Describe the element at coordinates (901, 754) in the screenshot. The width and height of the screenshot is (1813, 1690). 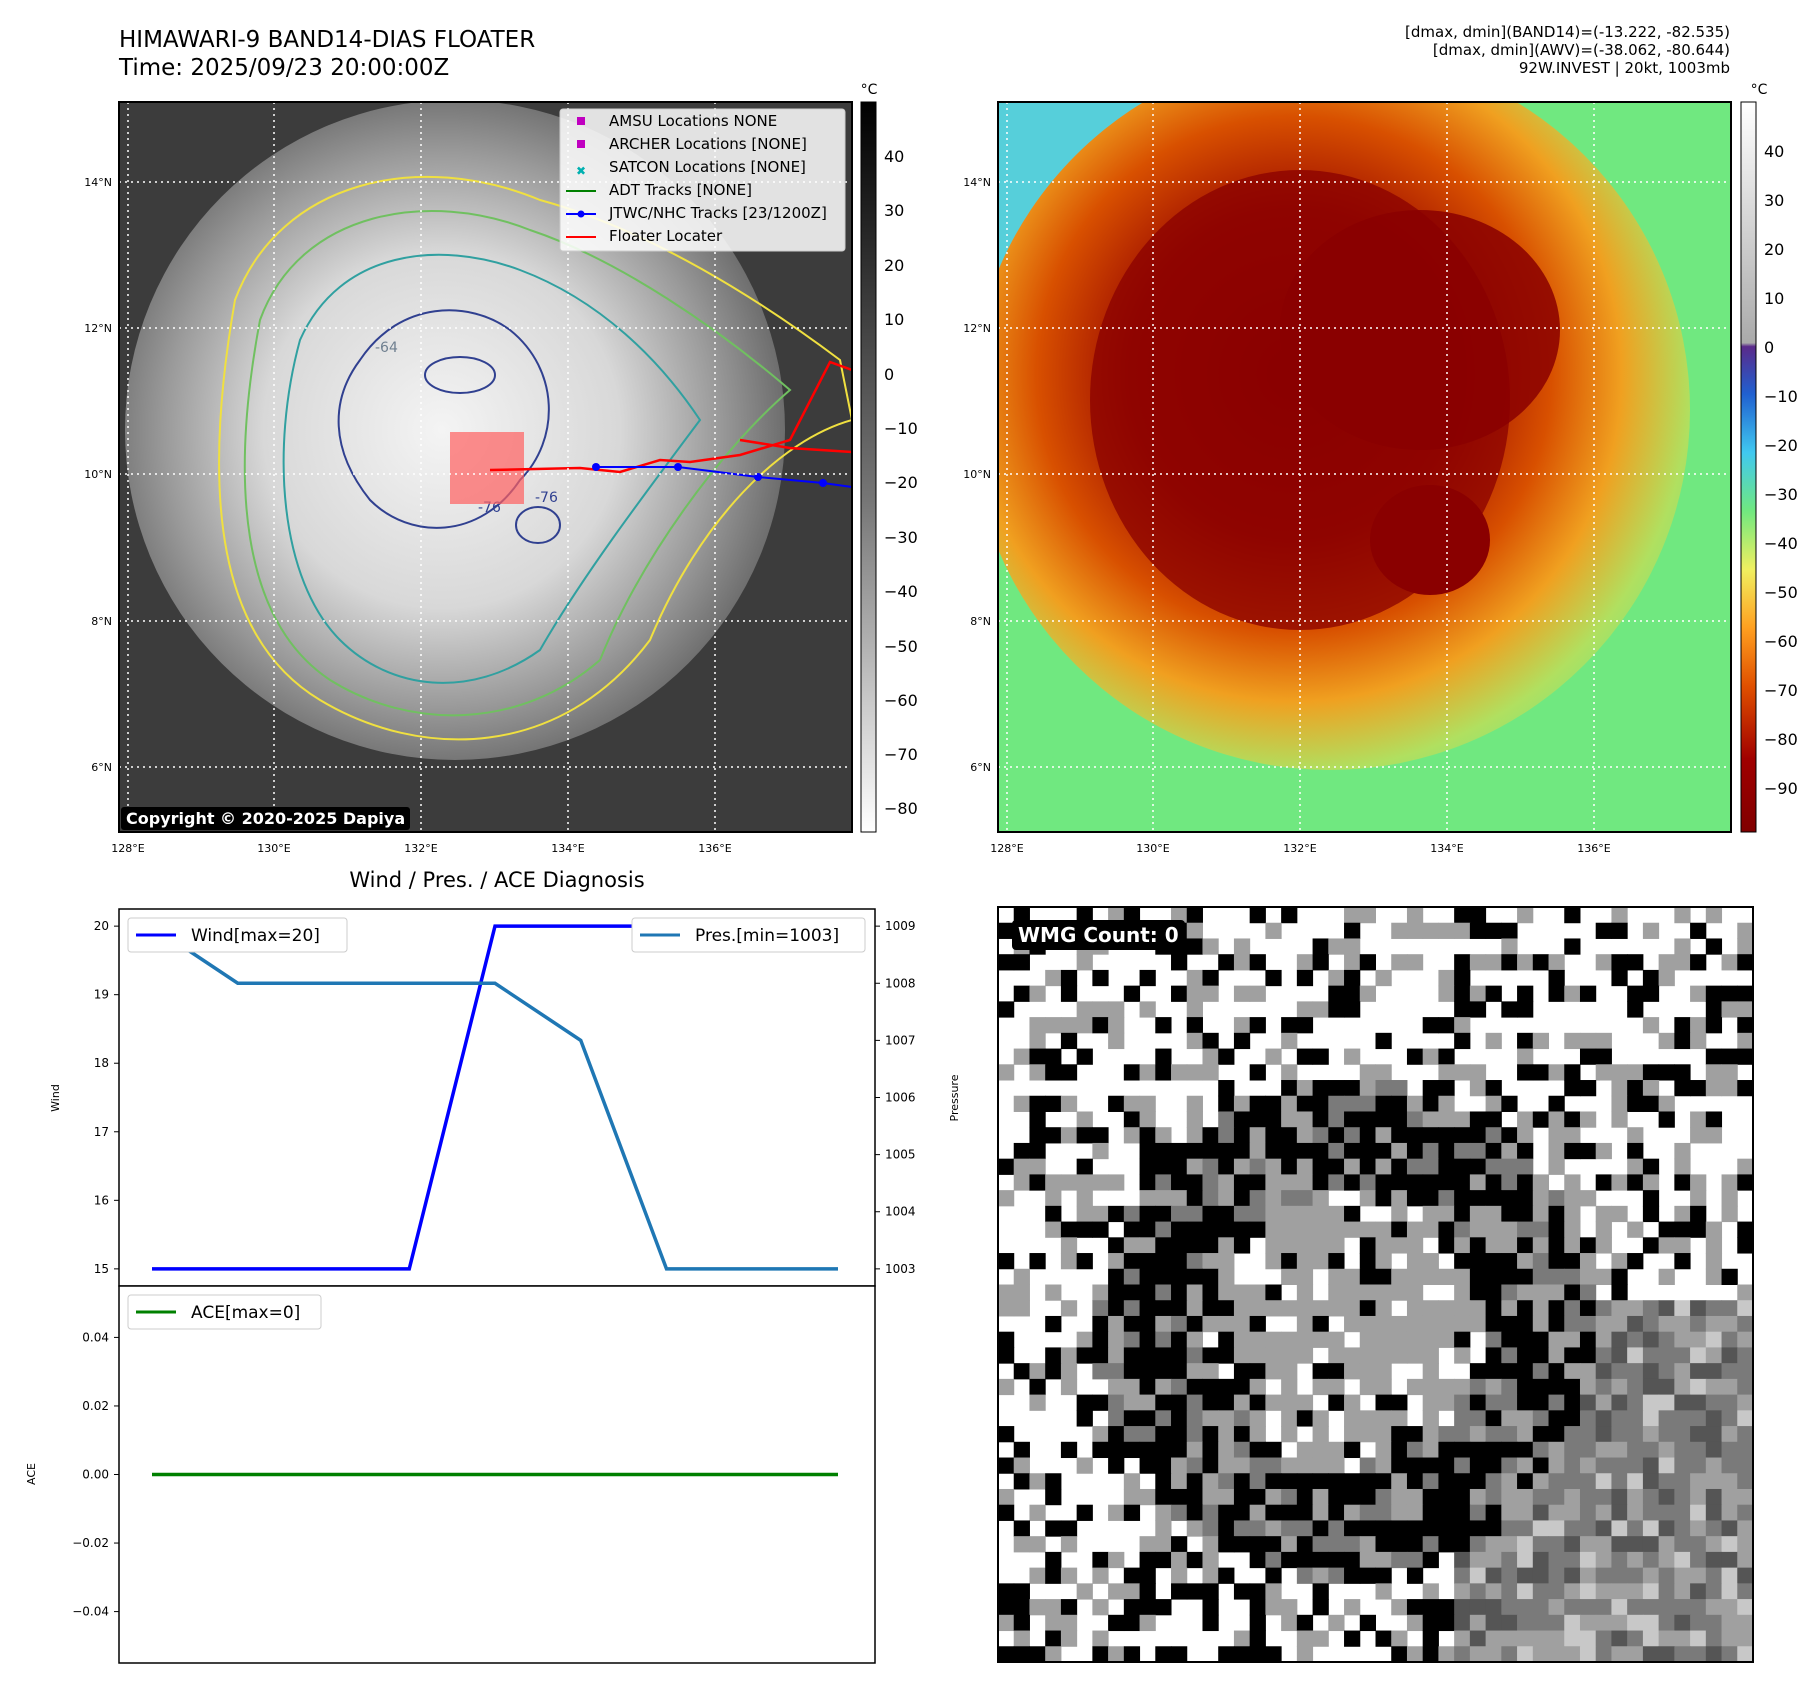
I see `colorbar-tick: −70` at that location.